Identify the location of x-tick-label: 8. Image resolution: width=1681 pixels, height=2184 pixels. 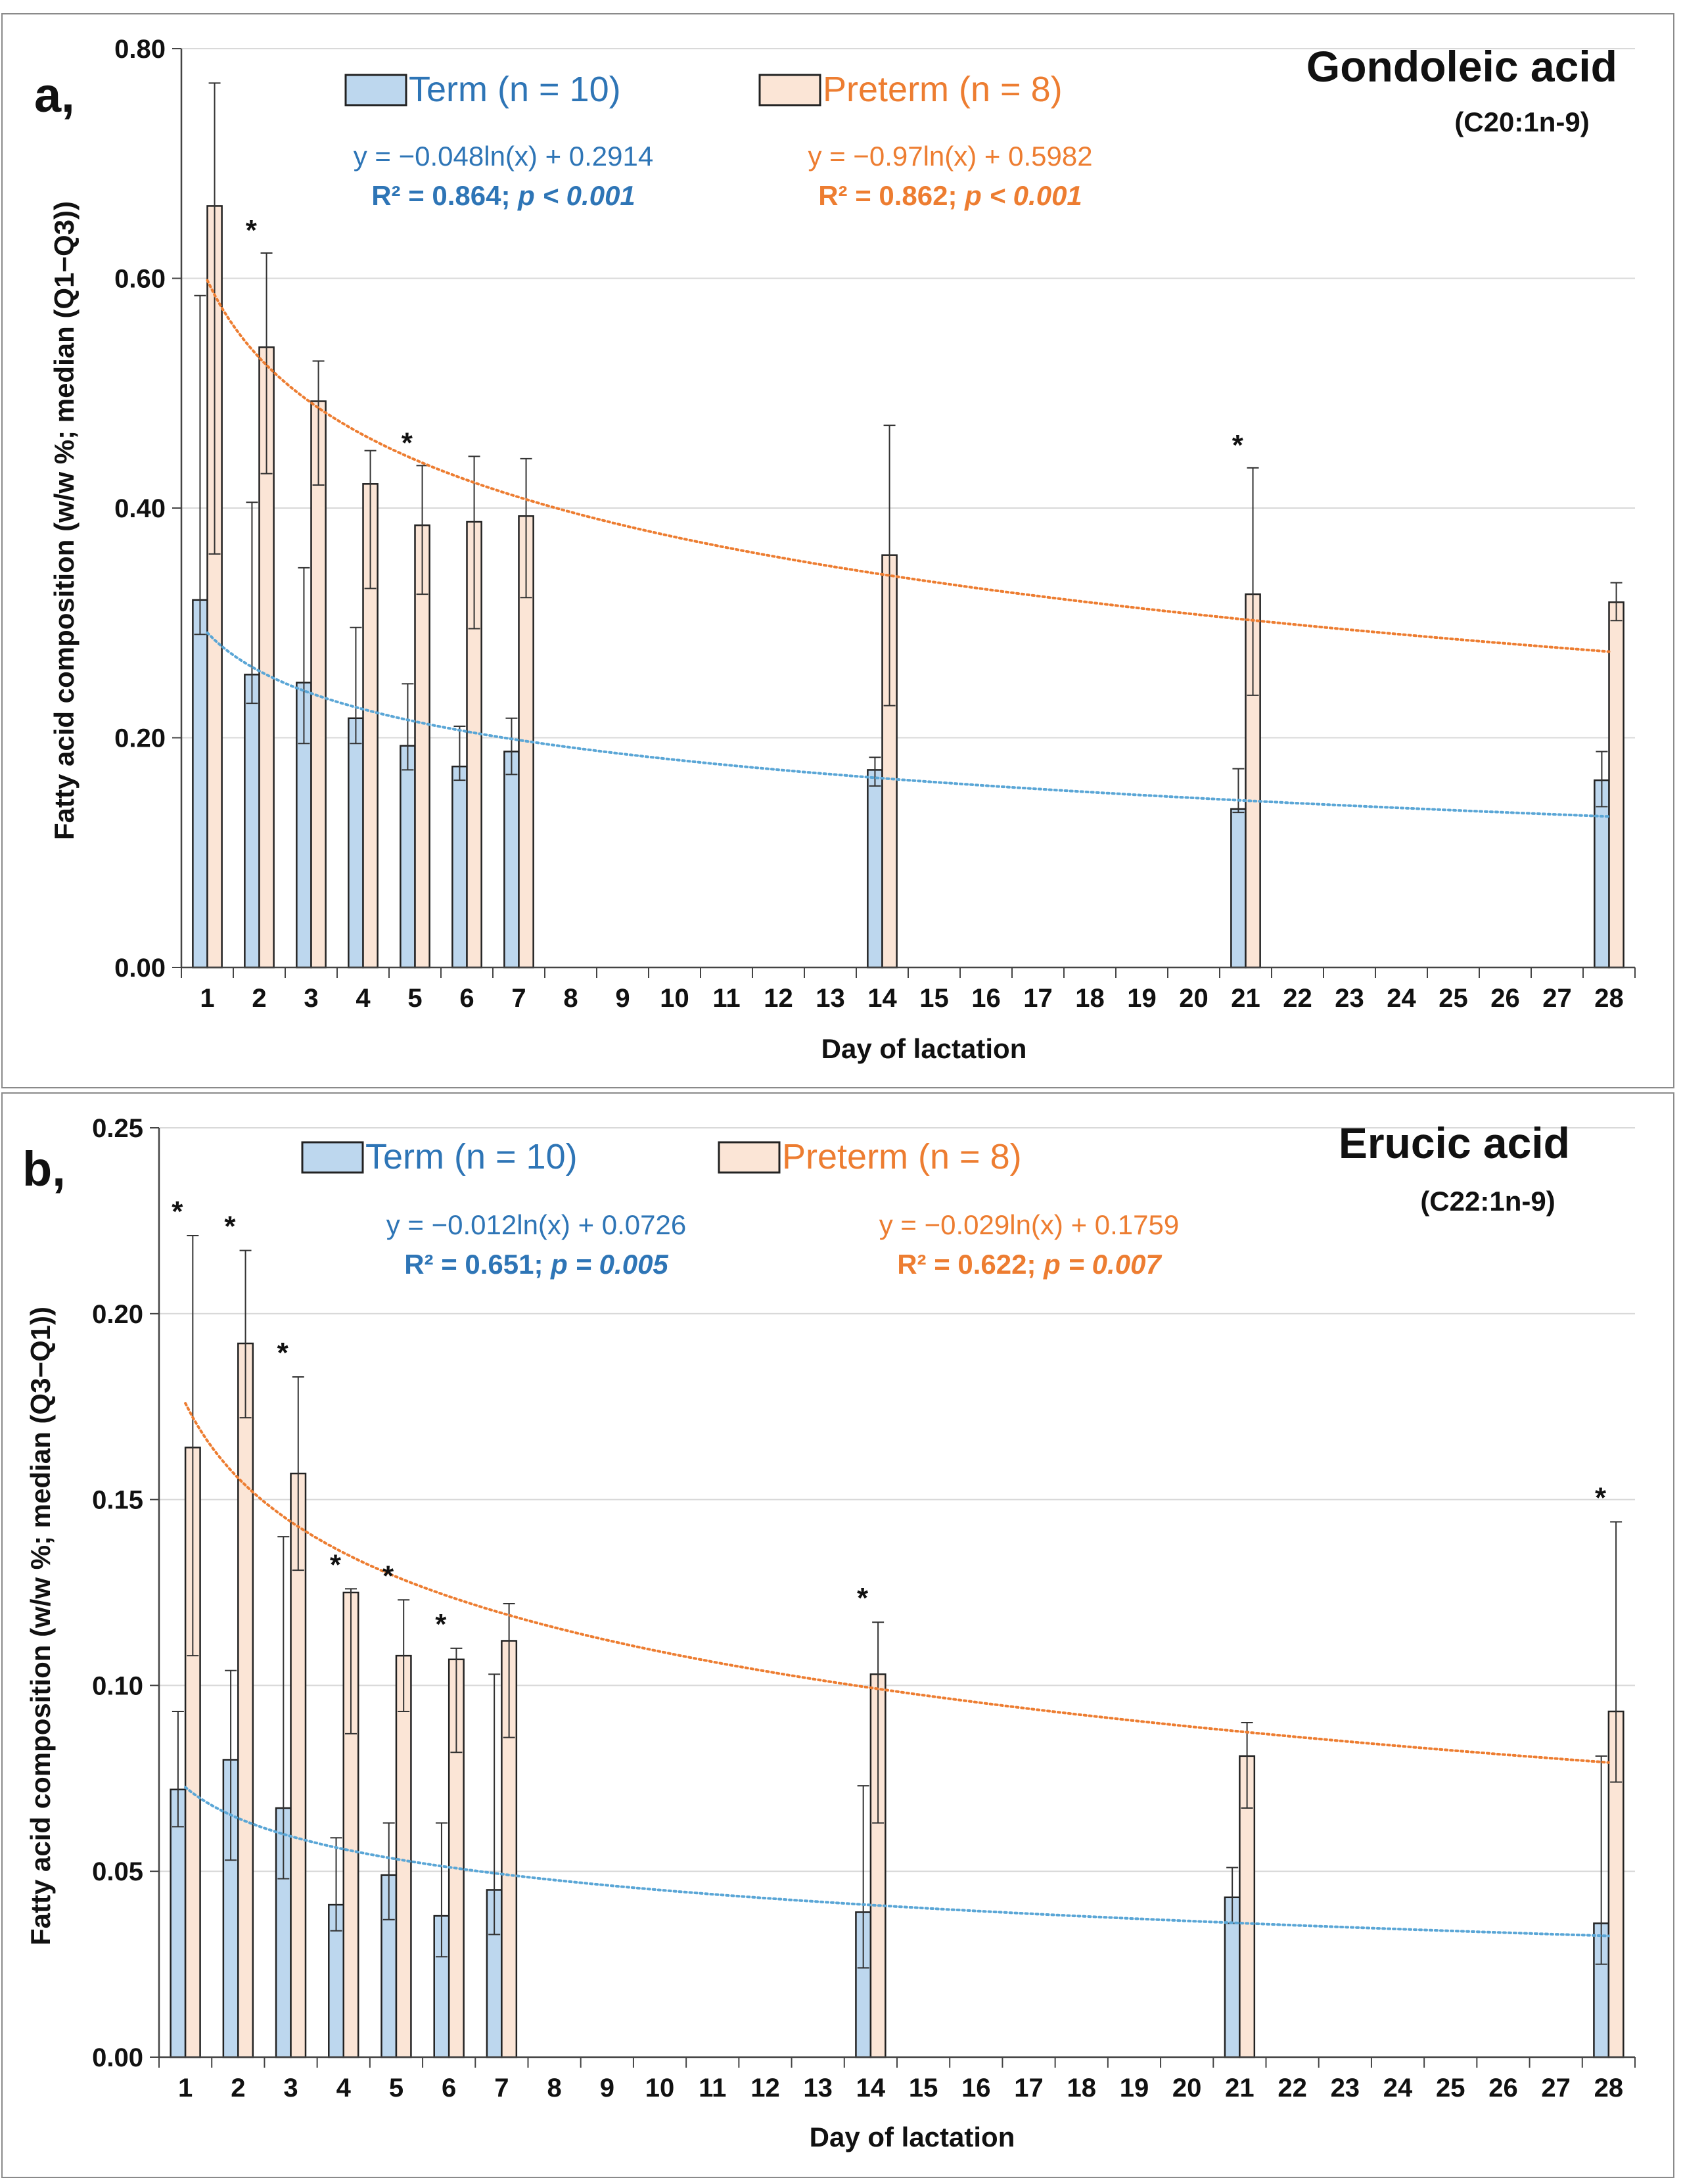
(554, 2088).